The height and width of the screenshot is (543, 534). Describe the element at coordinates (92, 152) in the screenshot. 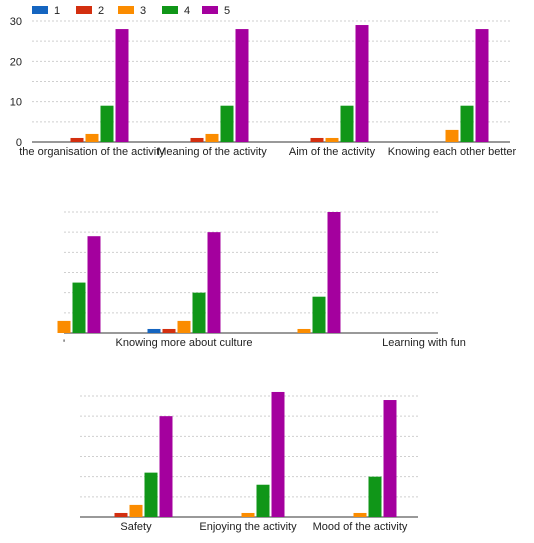

I see `category-label: the organisation of the activity` at that location.